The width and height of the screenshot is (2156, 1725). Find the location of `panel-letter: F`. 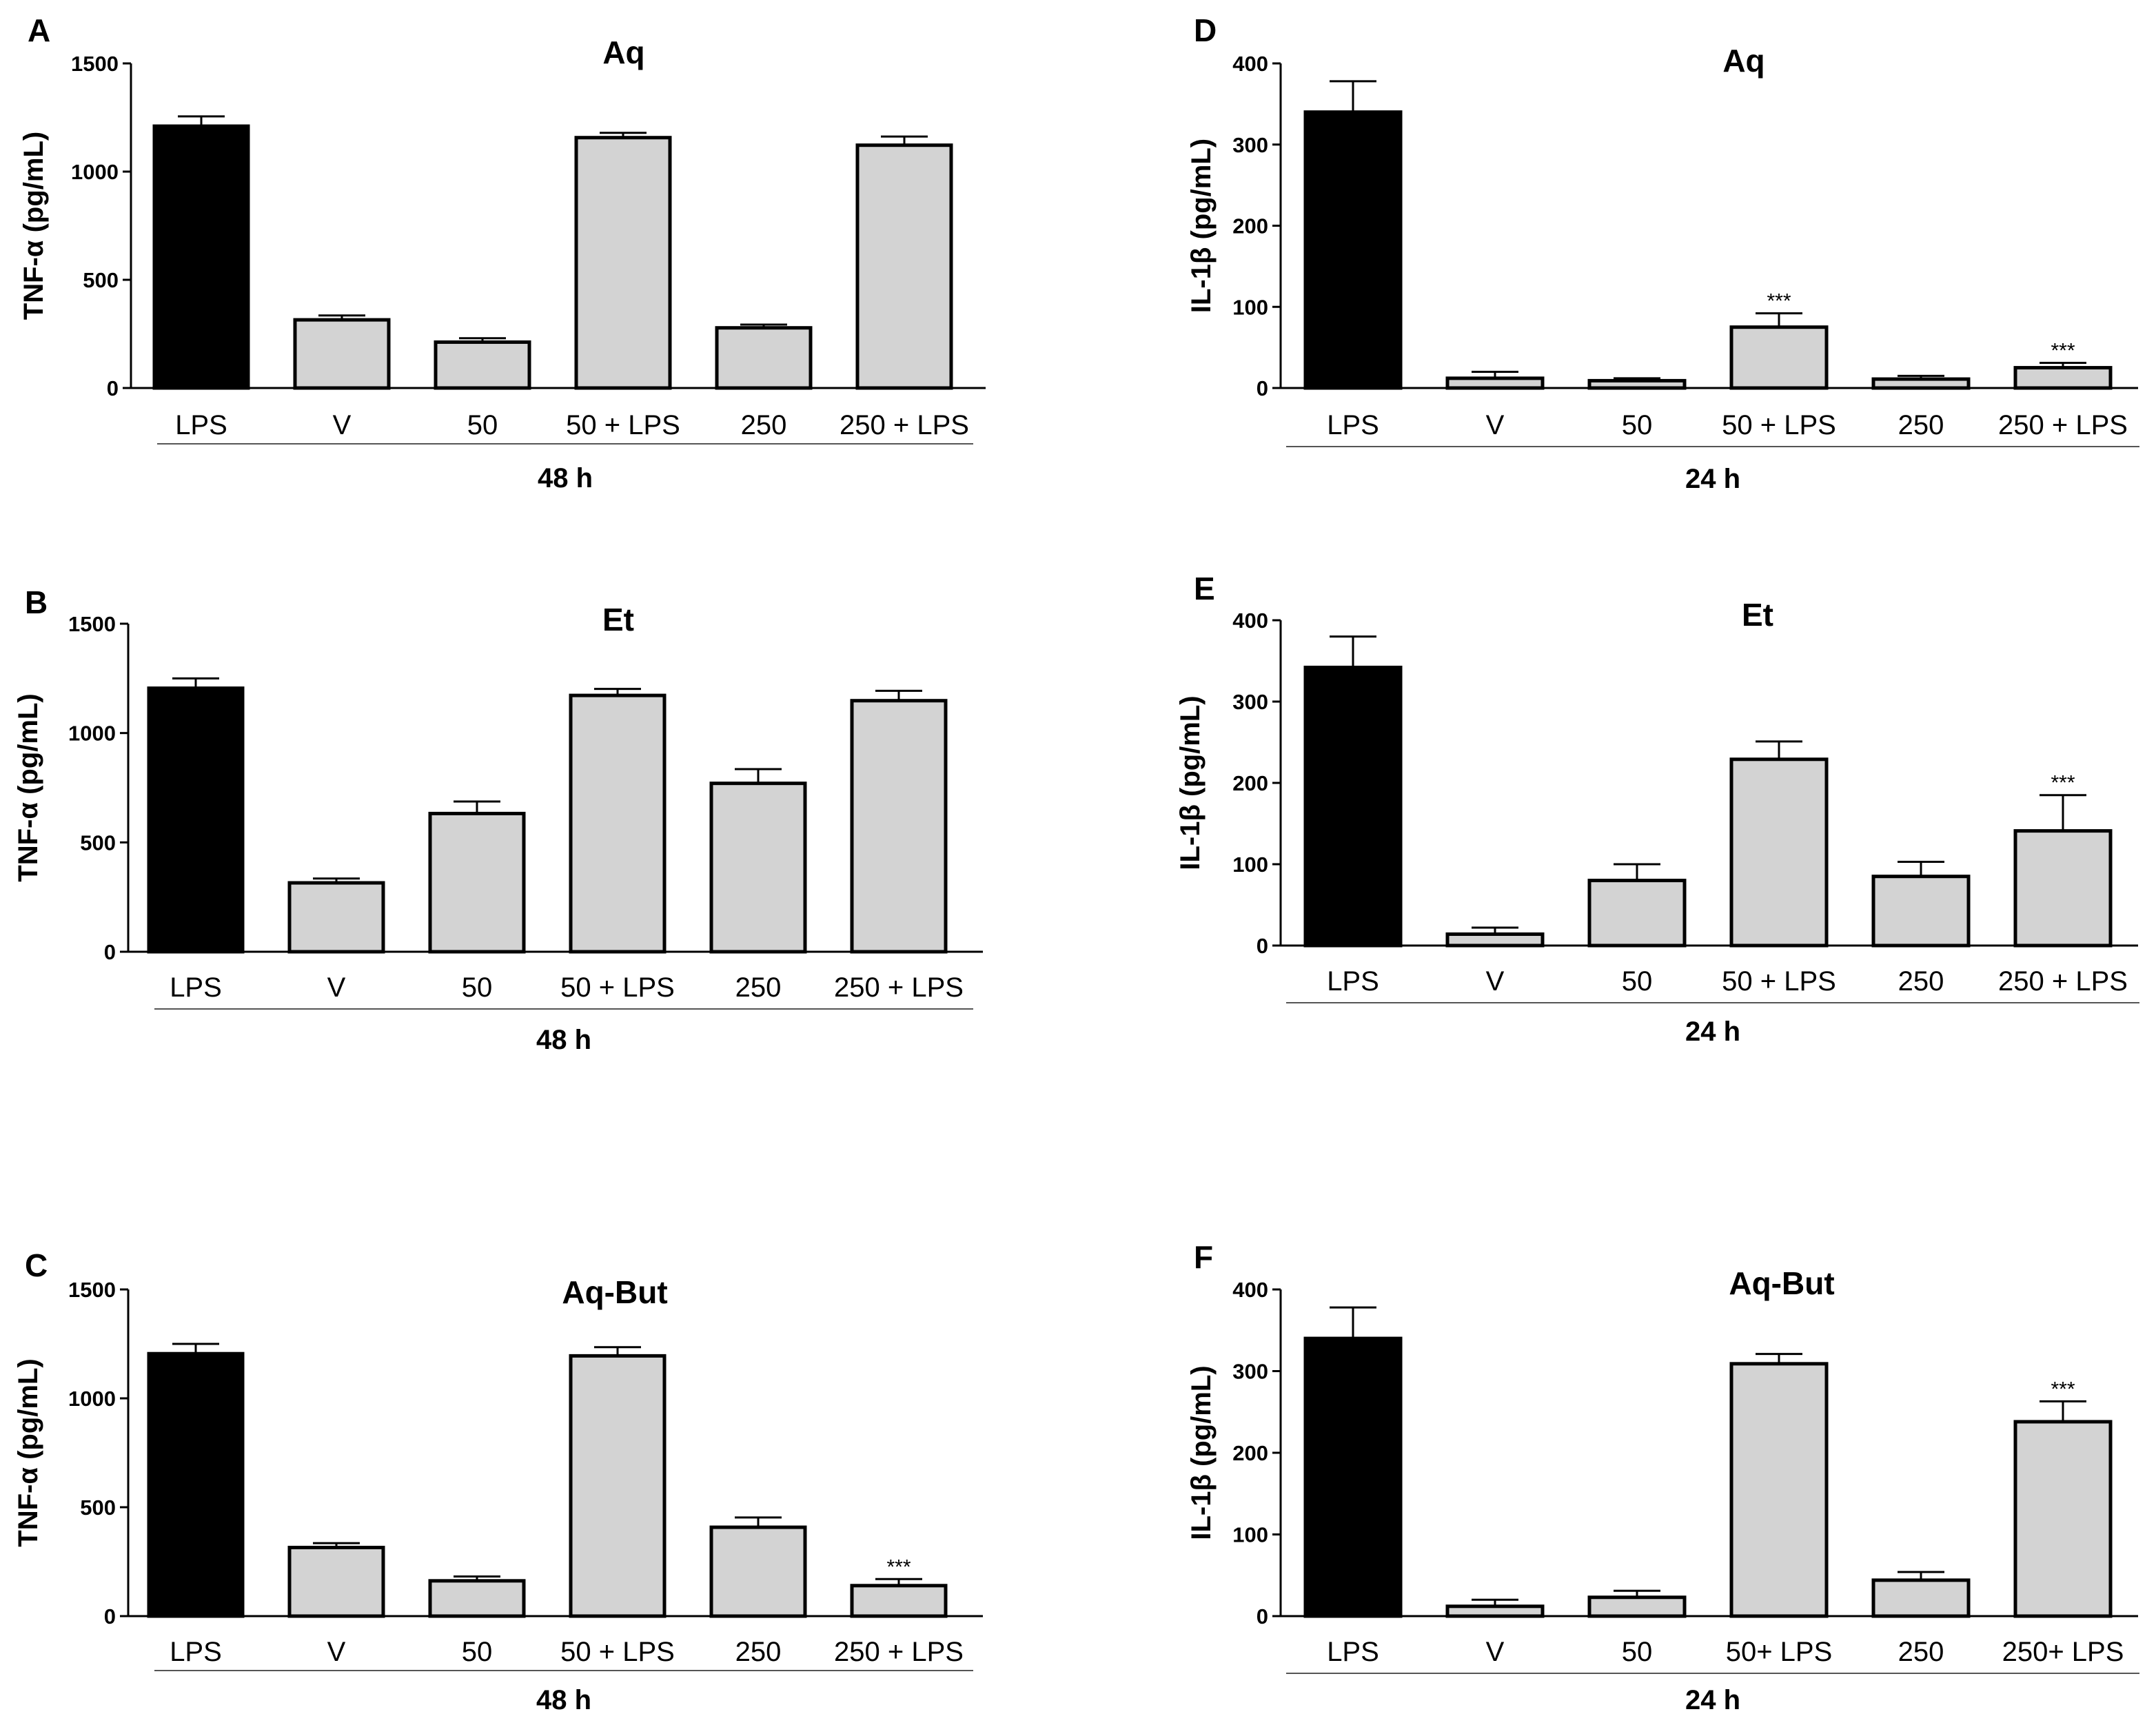

panel-letter: F is located at coordinates (1203, 1257).